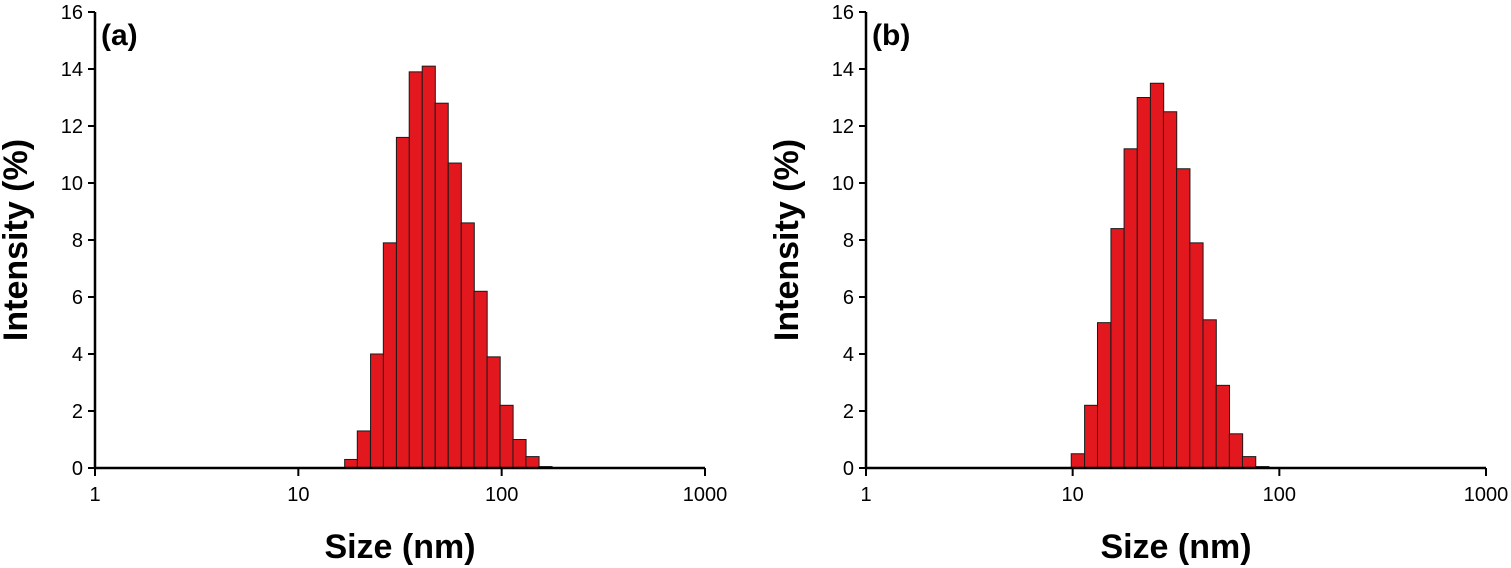 This screenshot has width=1511, height=568. What do you see at coordinates (119, 35) in the screenshot?
I see `panel-label: (a)` at bounding box center [119, 35].